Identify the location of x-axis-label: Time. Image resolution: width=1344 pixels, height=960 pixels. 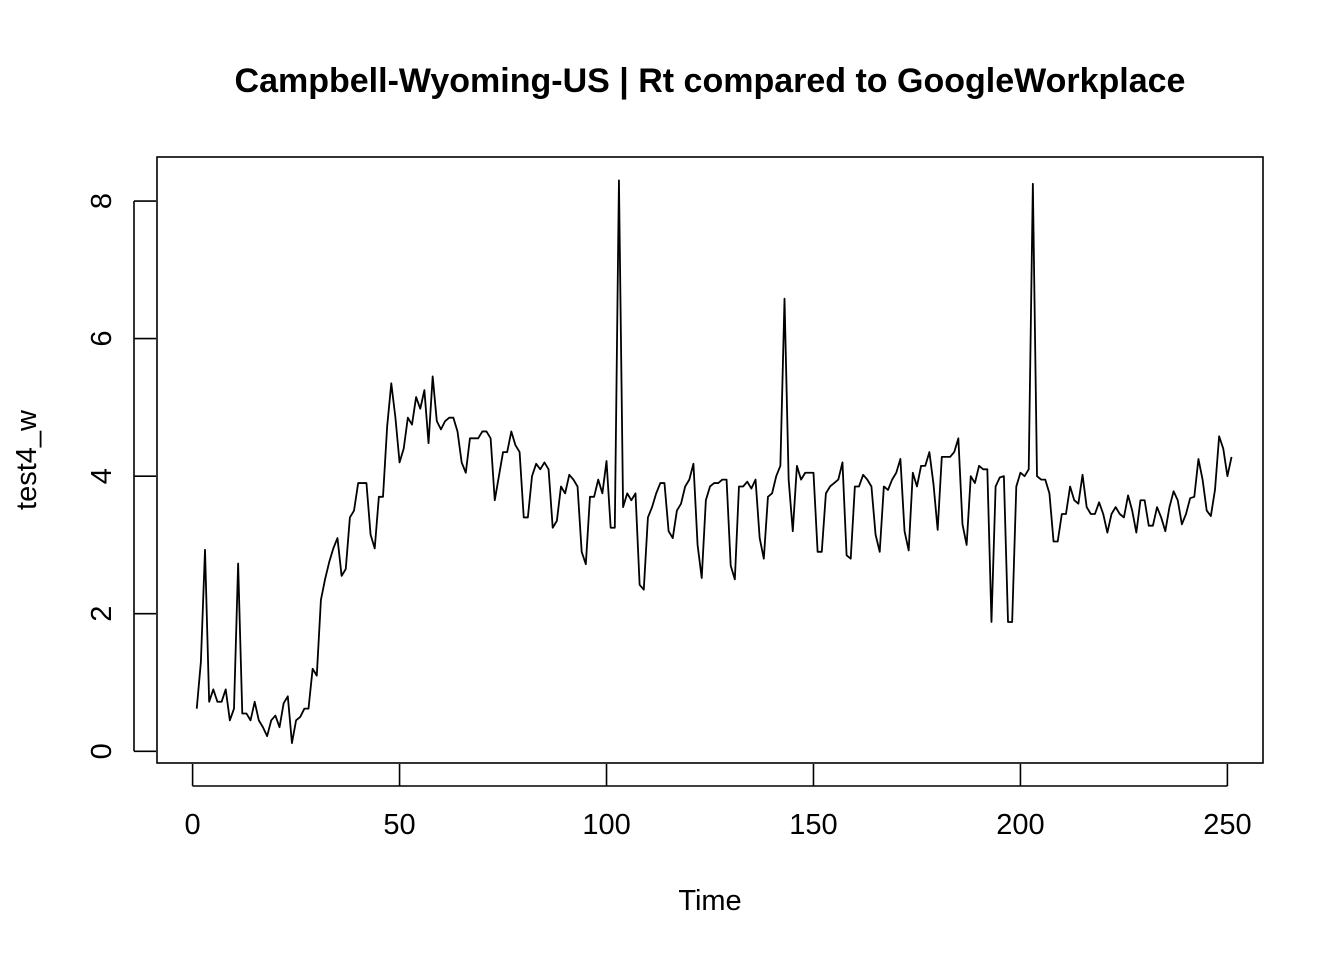
(709, 901).